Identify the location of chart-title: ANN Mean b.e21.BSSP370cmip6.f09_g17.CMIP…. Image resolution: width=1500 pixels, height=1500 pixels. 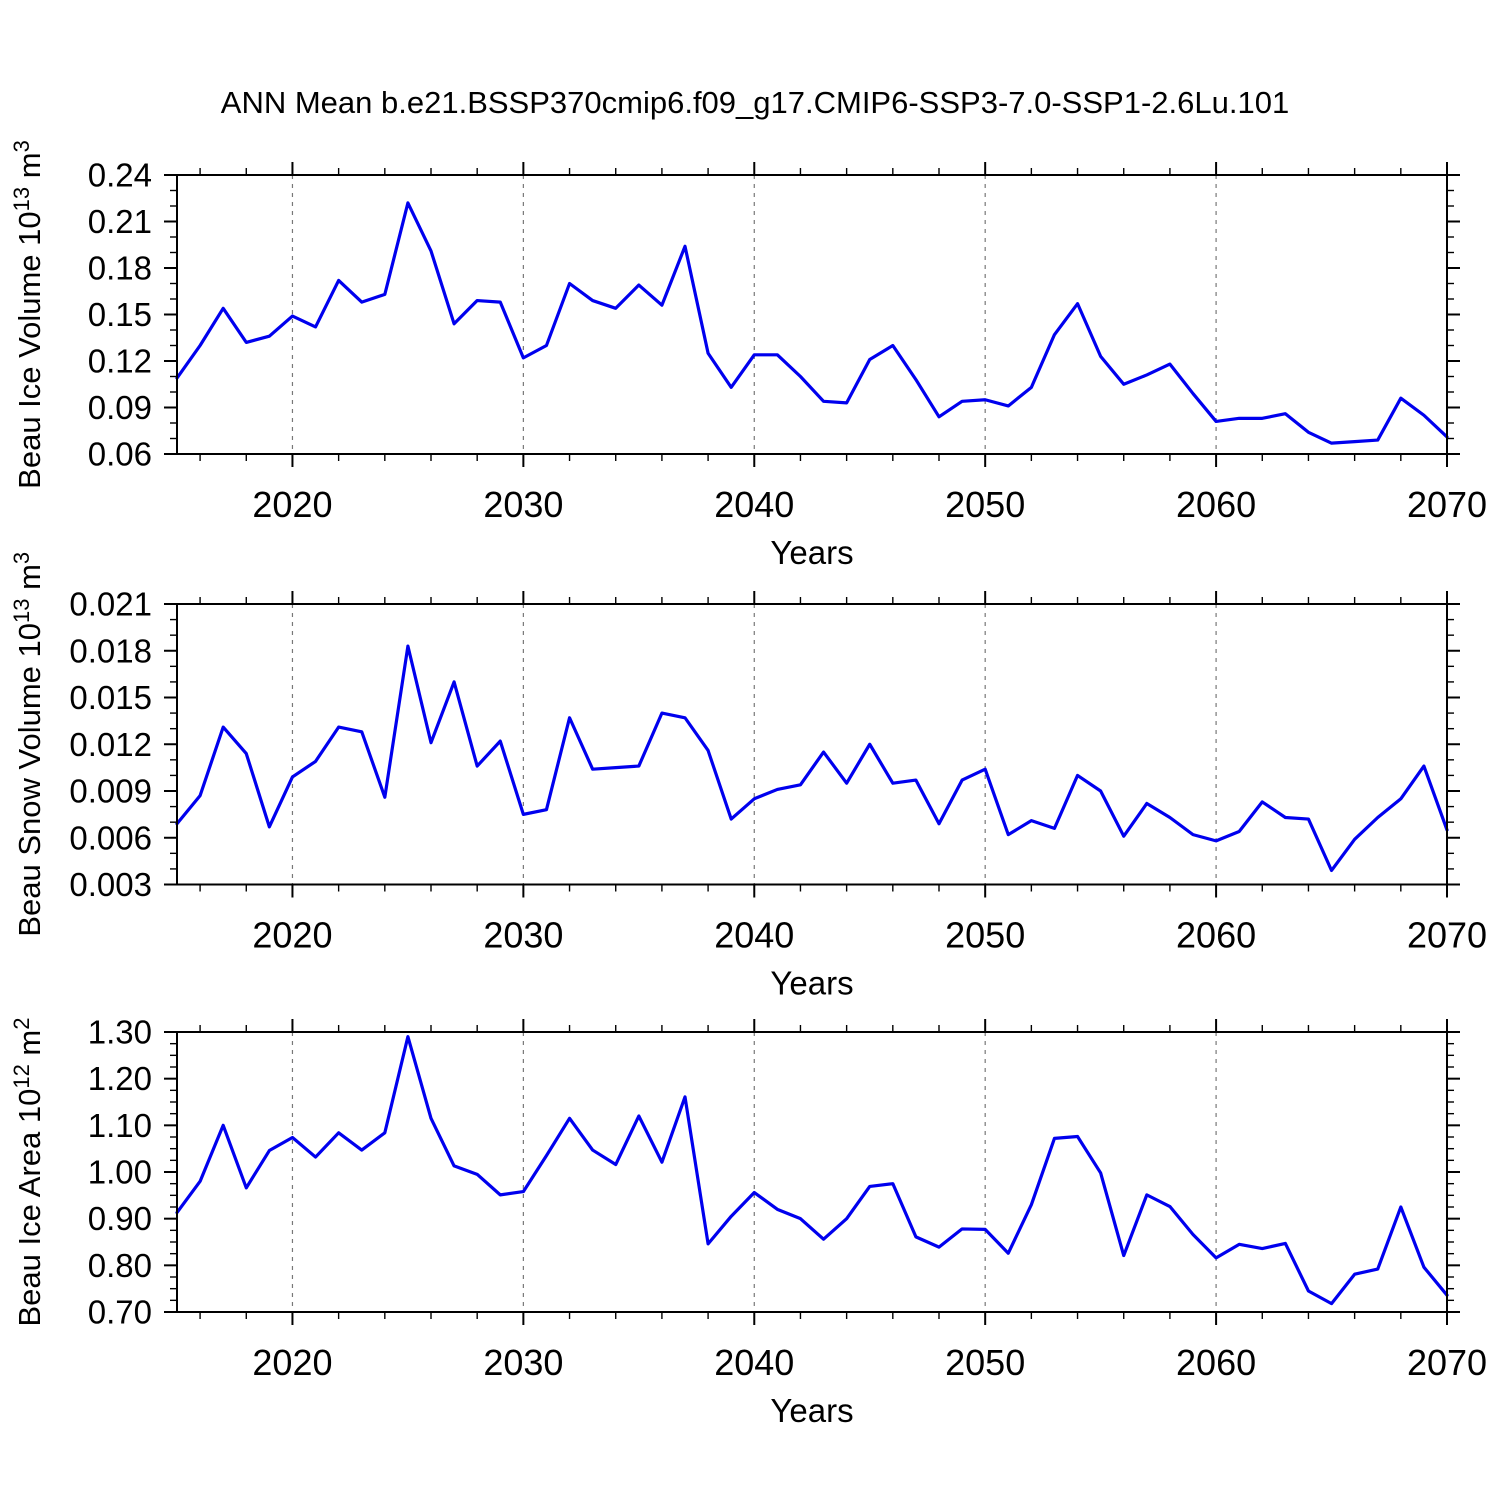
(755, 102).